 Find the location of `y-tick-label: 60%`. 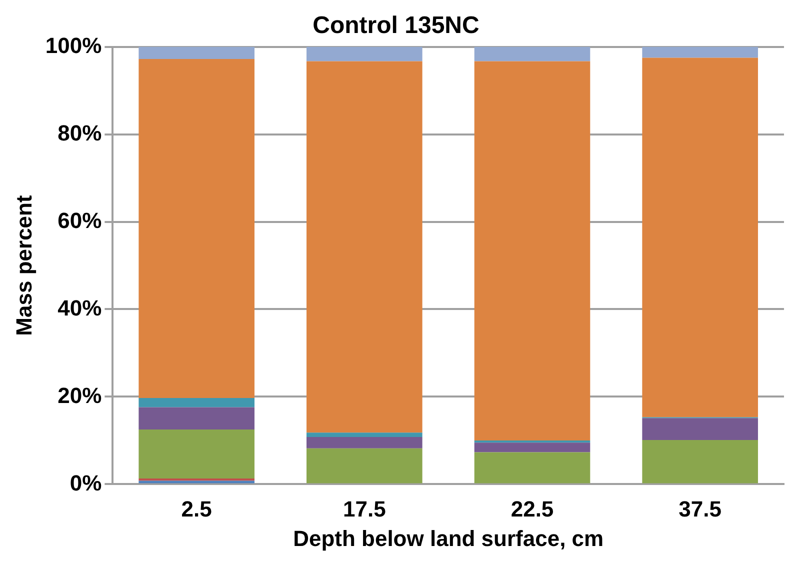

y-tick-label: 60% is located at coordinates (80, 220).